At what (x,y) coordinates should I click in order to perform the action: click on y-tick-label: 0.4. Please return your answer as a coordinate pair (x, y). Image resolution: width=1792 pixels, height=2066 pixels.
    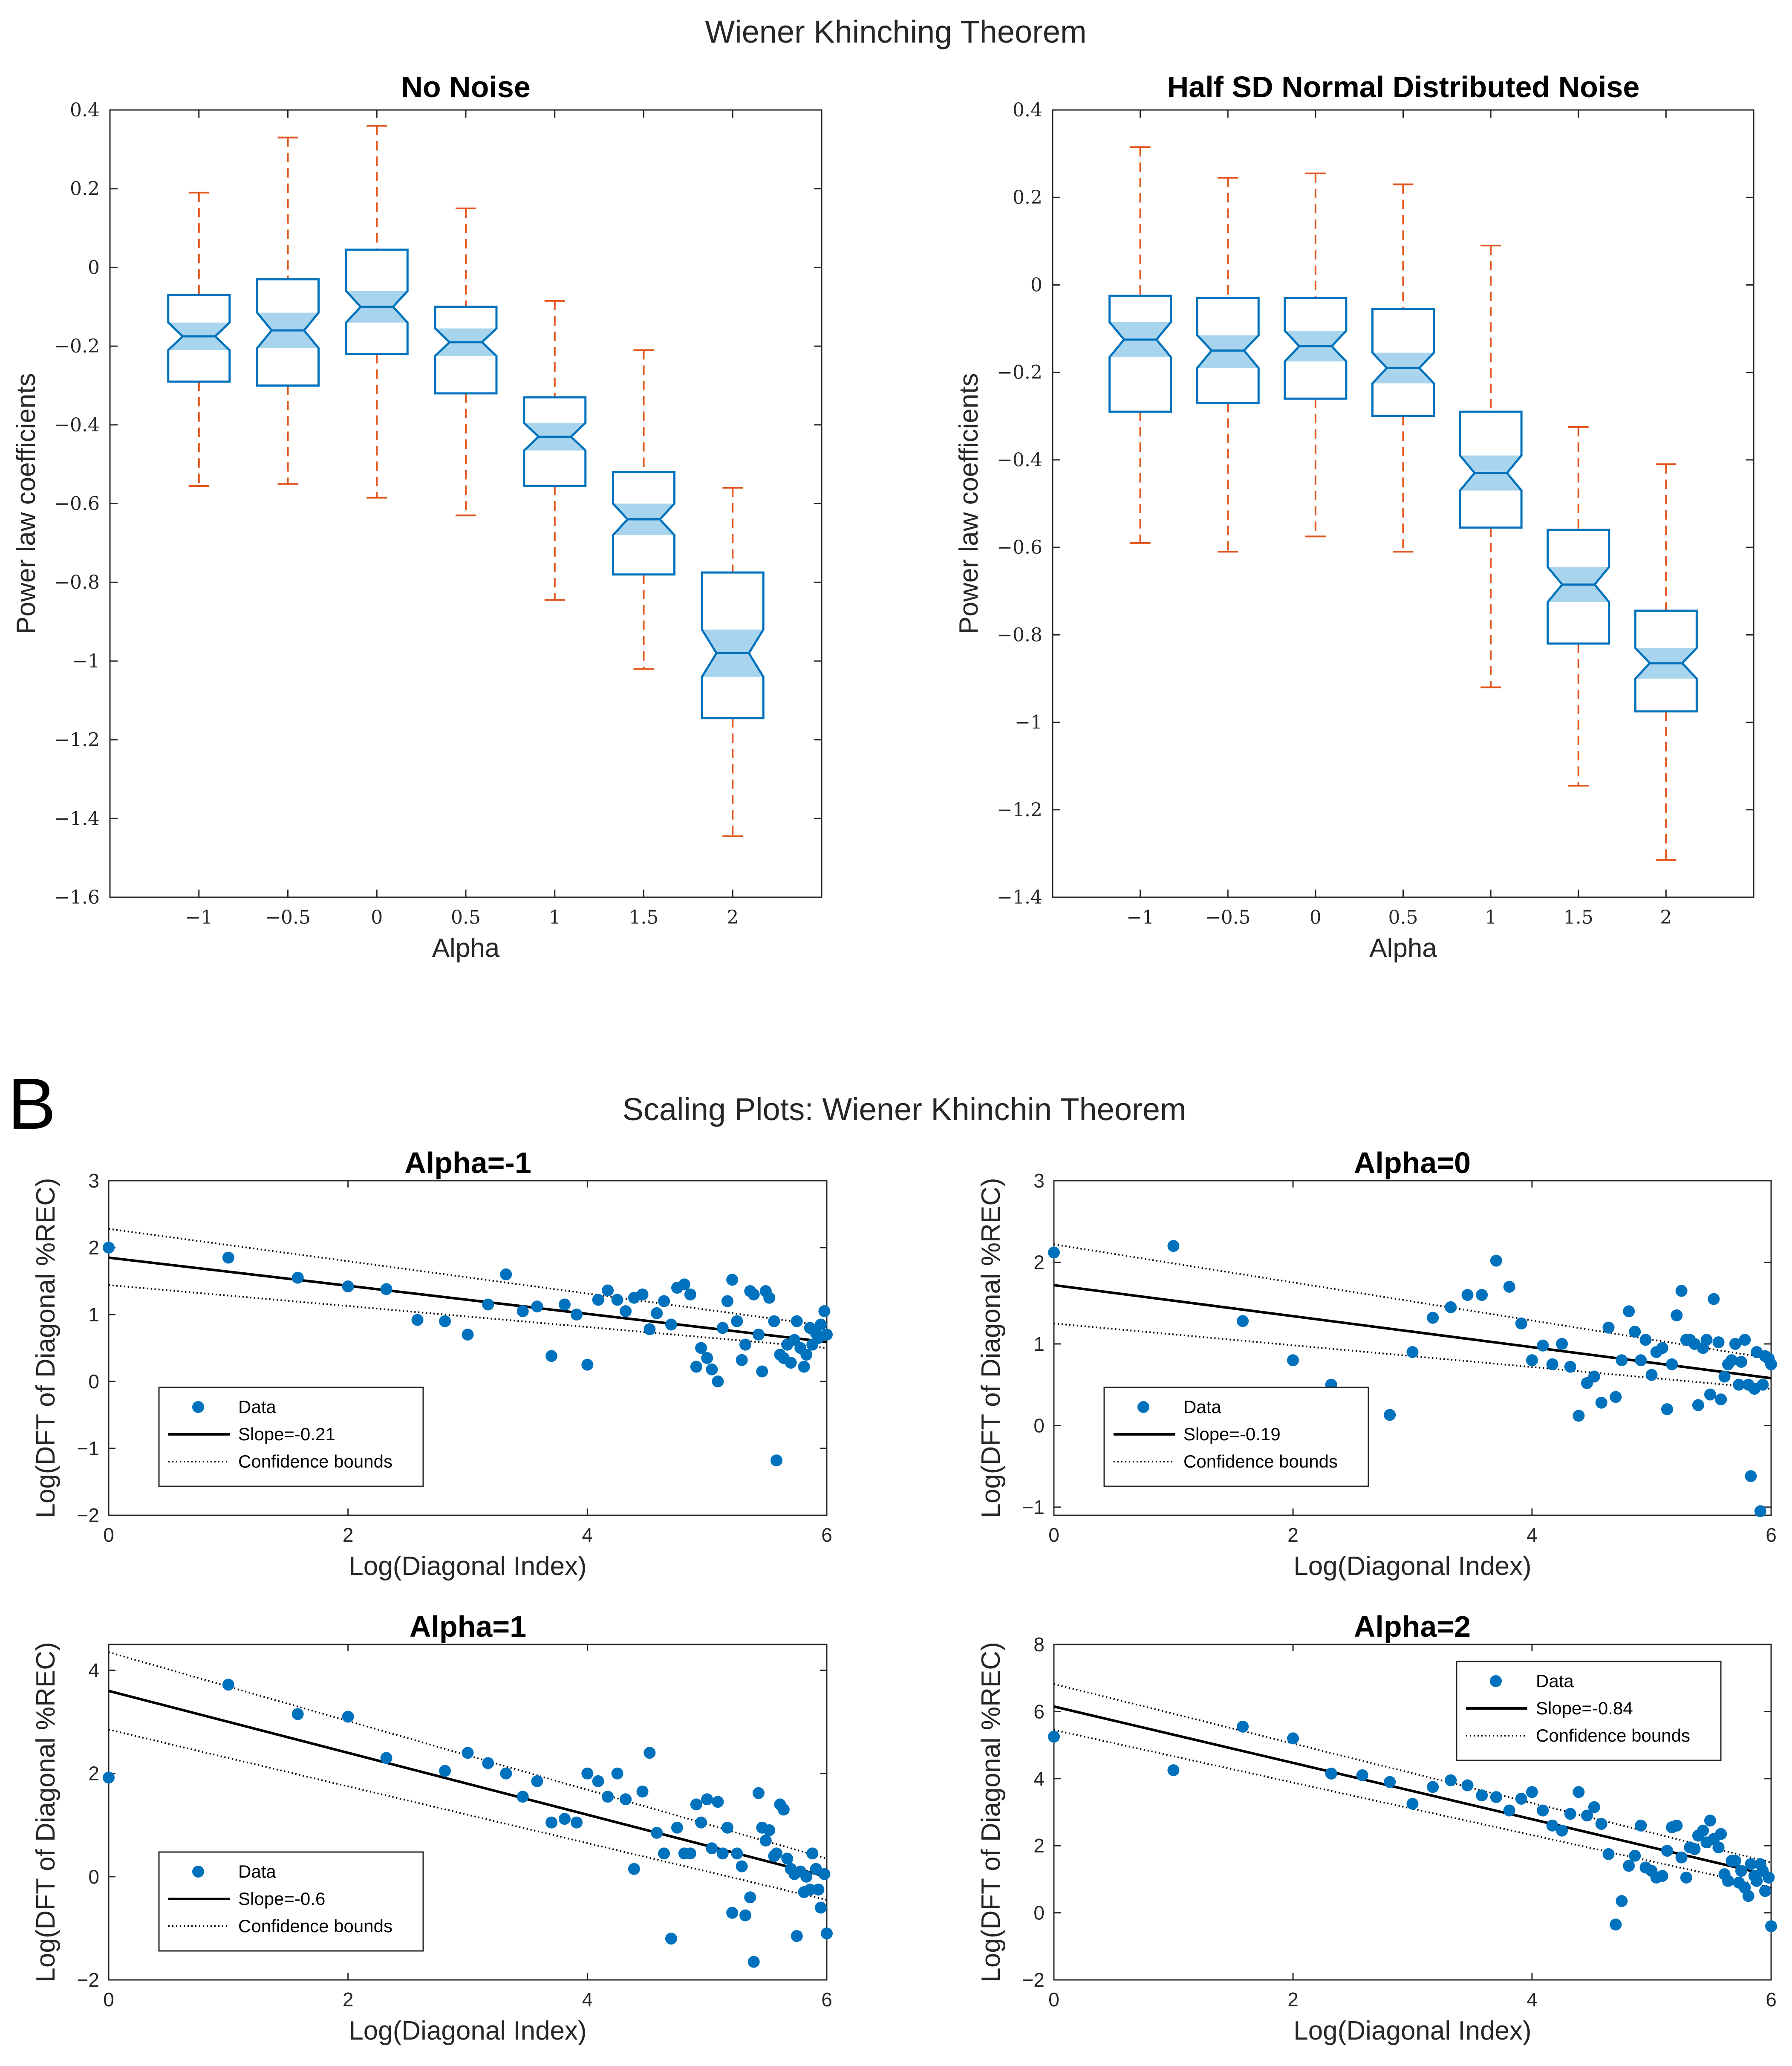
    Looking at the image, I should click on (85, 110).